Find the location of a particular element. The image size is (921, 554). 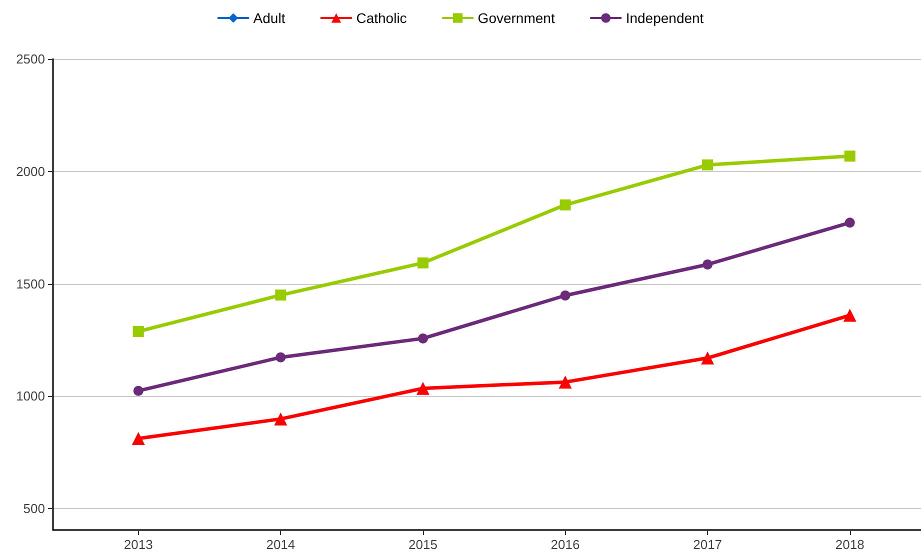

x-tick-label: 2015 is located at coordinates (423, 544).